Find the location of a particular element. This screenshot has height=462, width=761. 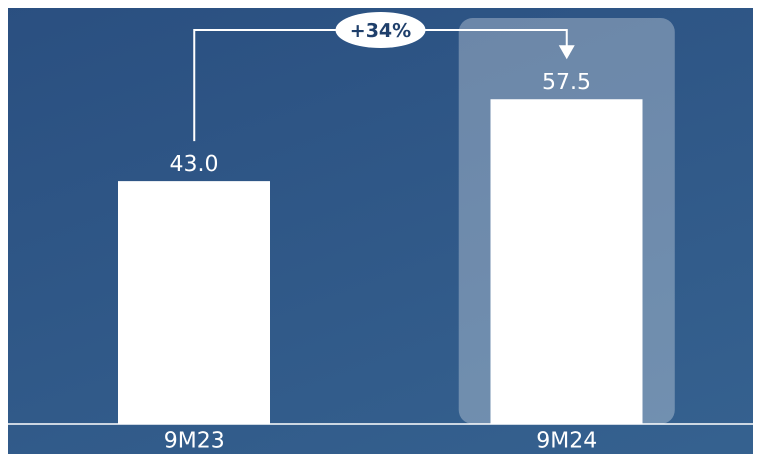

x-tick-label: 9M24 is located at coordinates (567, 441).